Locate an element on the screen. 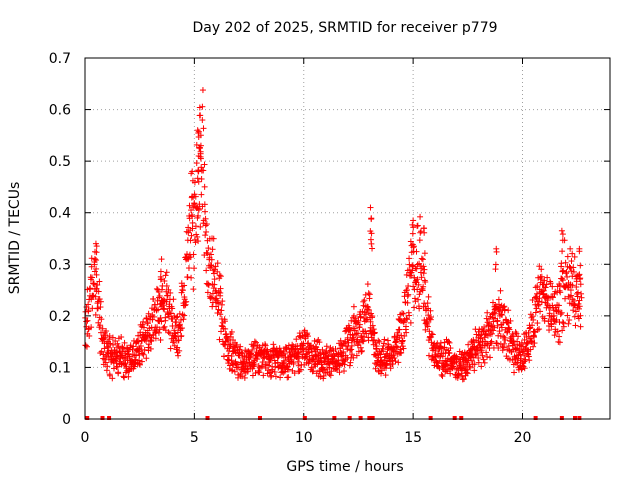  x-tick-labels: 0 5 10 15 20 is located at coordinates (306, 438).